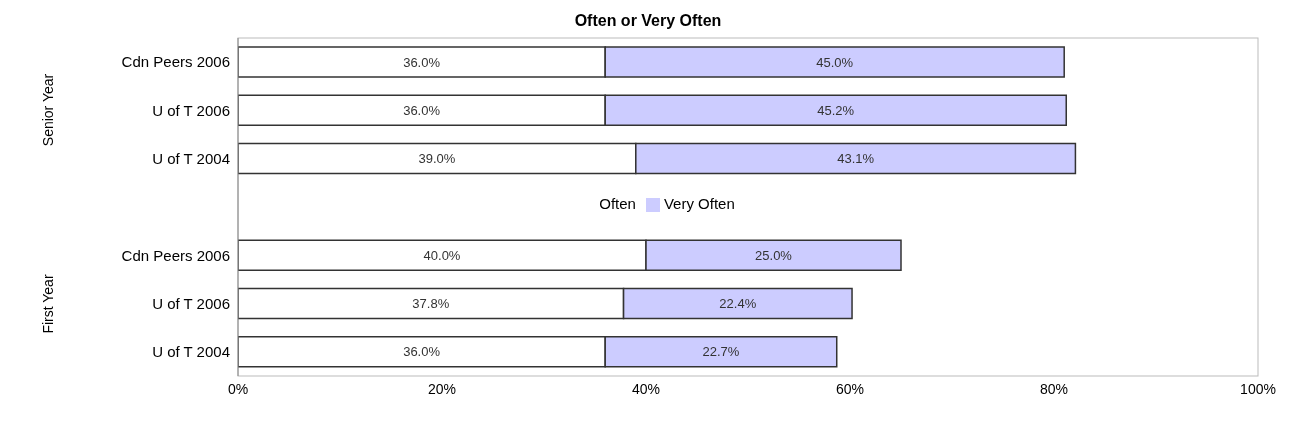 The width and height of the screenshot is (1302, 423). Describe the element at coordinates (836, 110) in the screenshot. I see `data-label: 45.2%` at that location.